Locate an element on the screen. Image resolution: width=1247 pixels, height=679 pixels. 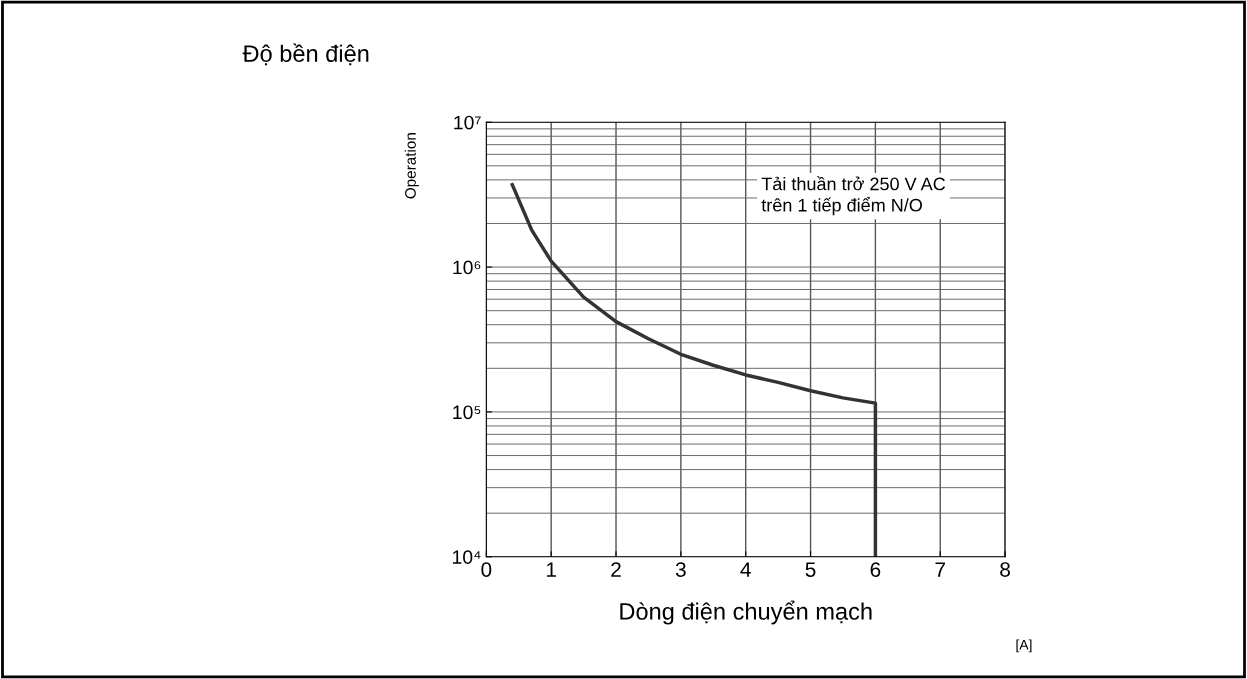
x-tick-label: 6 is located at coordinates (875, 569).